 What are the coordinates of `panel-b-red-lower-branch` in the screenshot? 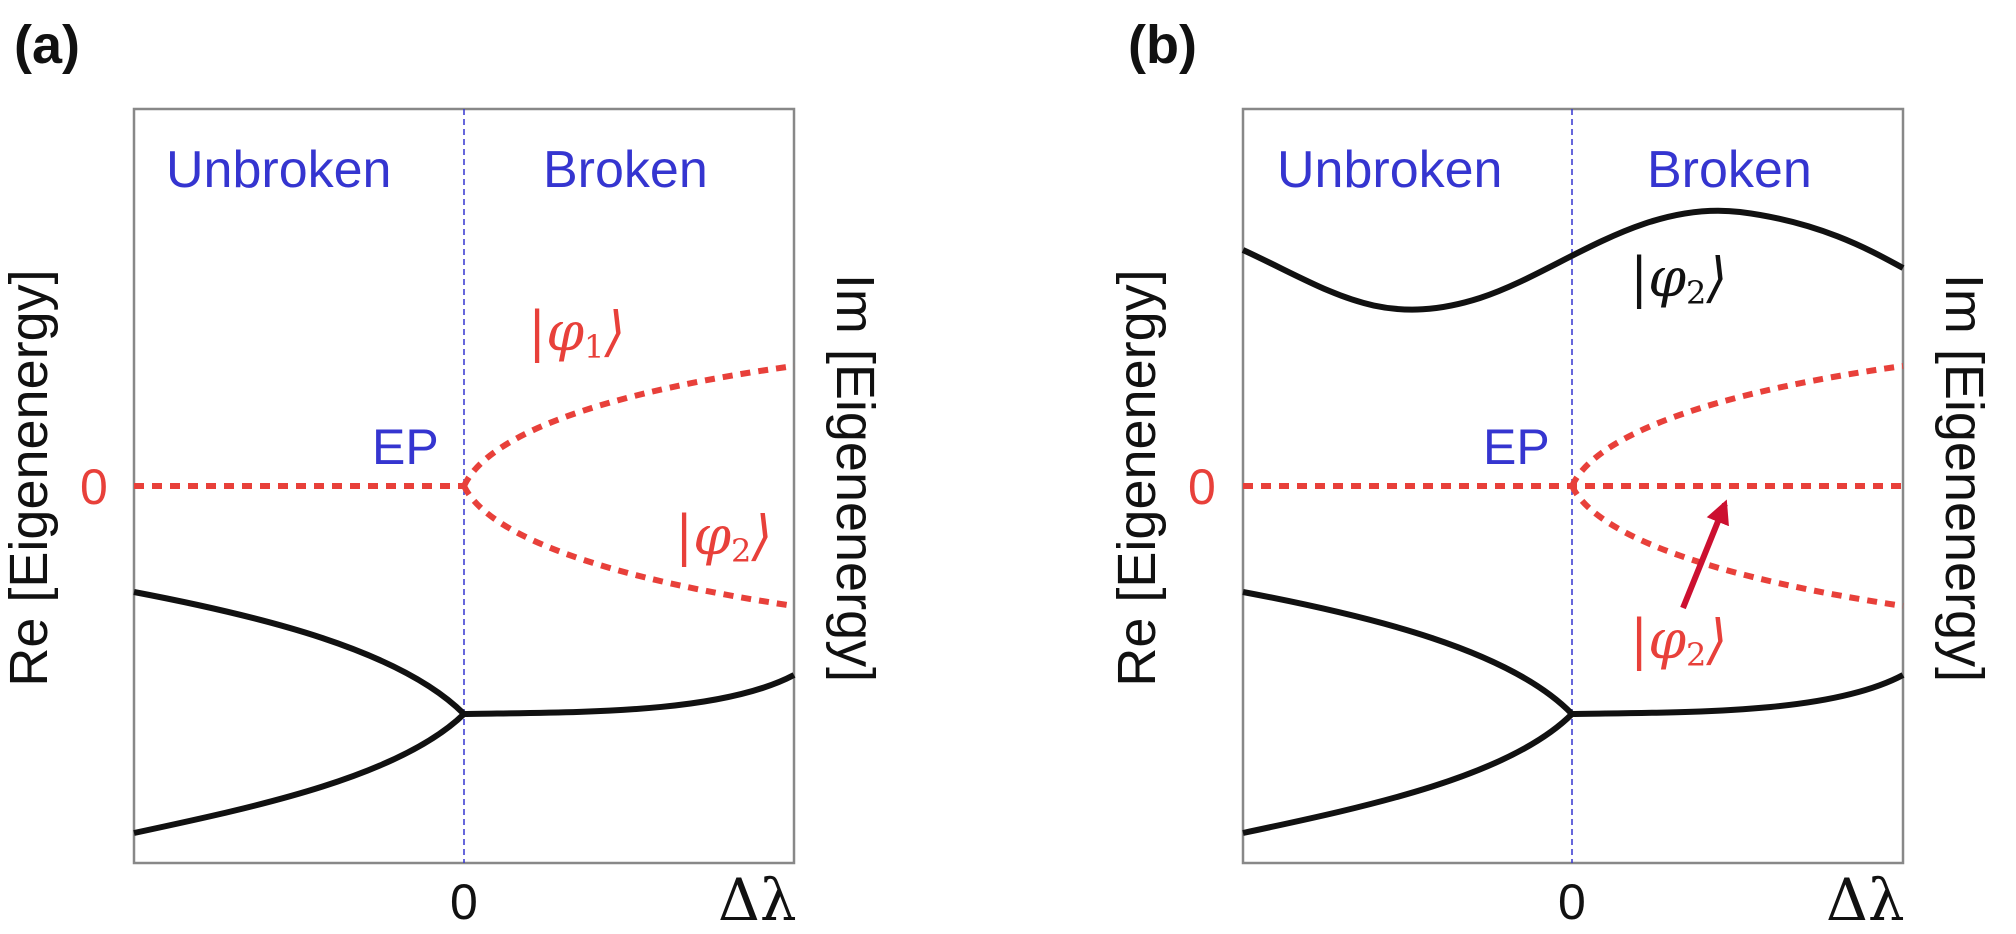 It's located at (1736, 546).